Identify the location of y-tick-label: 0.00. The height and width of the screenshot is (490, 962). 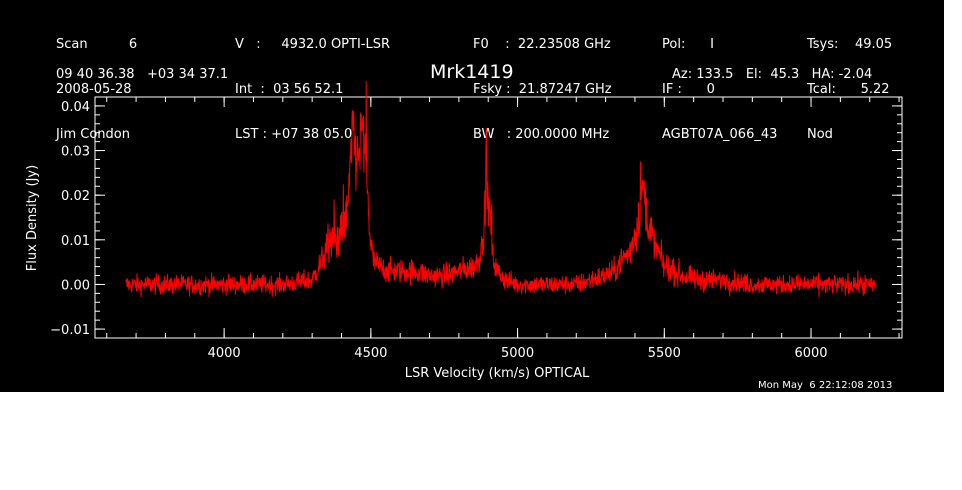
(75, 285).